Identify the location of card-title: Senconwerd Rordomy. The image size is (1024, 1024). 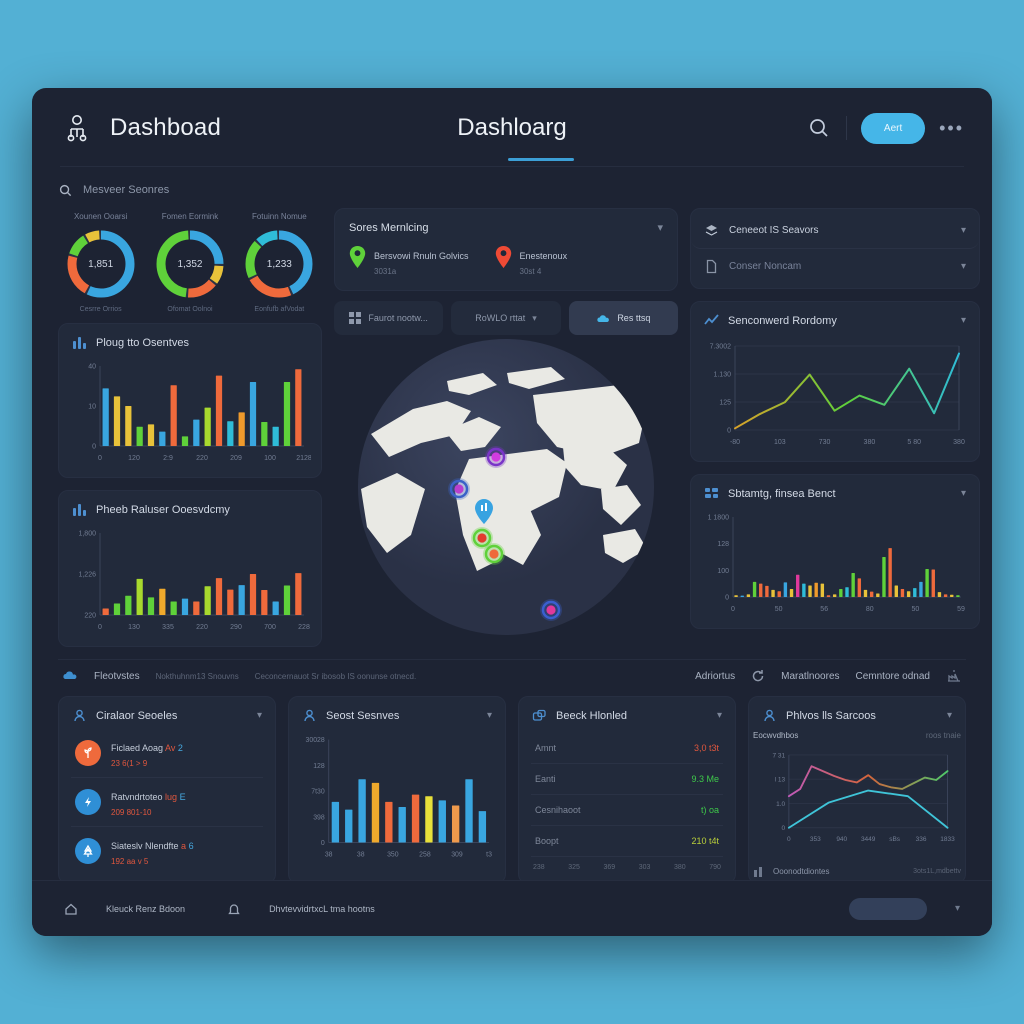
(782, 320).